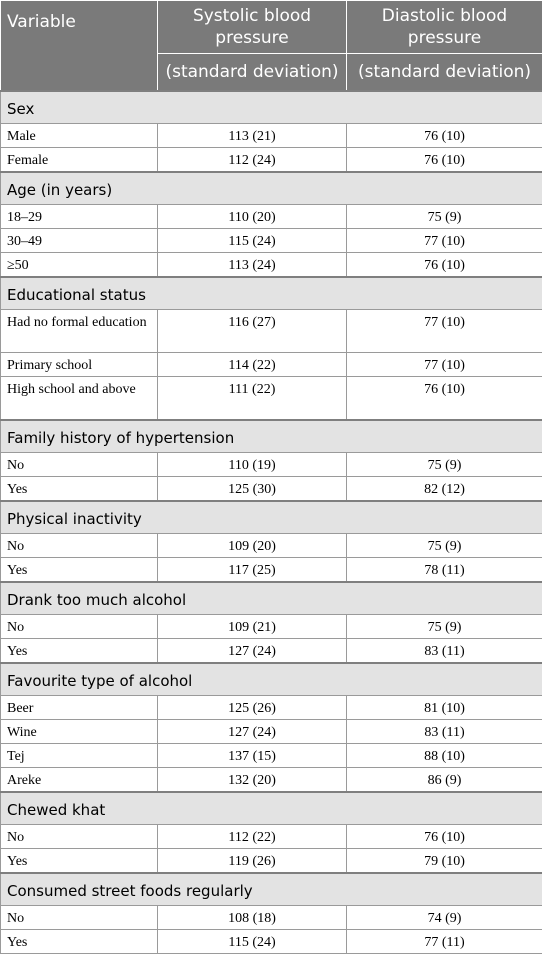 The image size is (542, 973). I want to click on header-systolic-sub: (standard deviation), so click(252, 72).